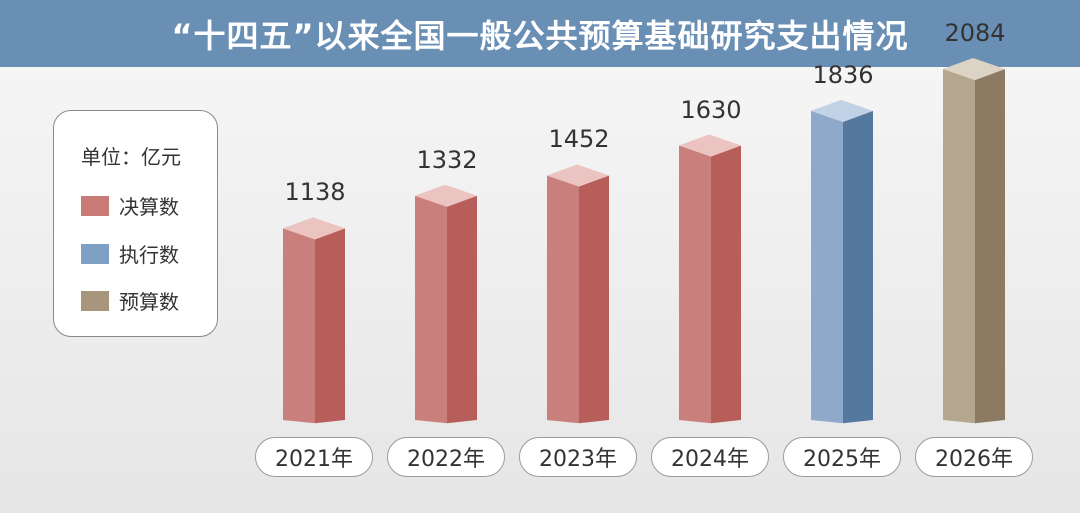 The width and height of the screenshot is (1080, 513). I want to click on bar-value-label: 1452, so click(579, 139).